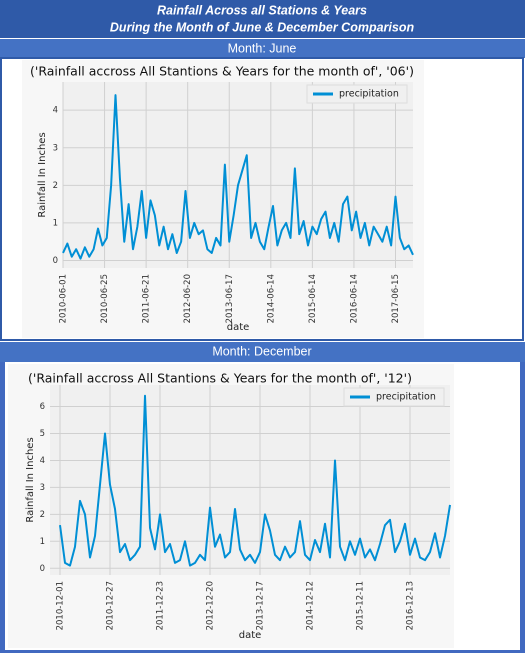 The image size is (525, 653). What do you see at coordinates (42, 434) in the screenshot?
I see `y-tick-label: 5` at bounding box center [42, 434].